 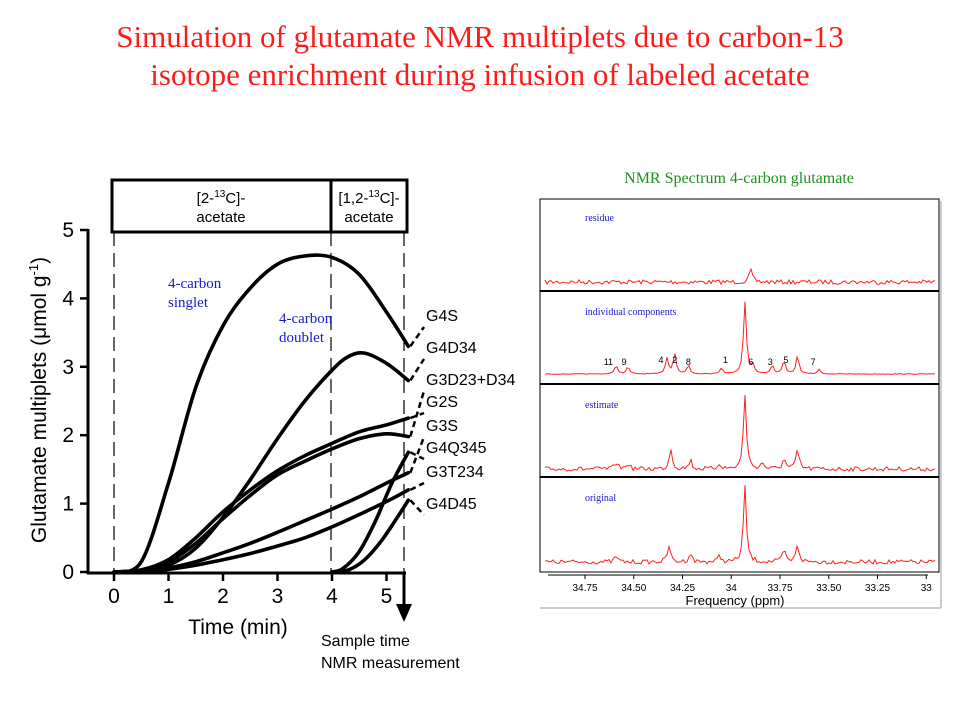 I want to click on sample-time-label: Sample time, so click(x=365, y=641).